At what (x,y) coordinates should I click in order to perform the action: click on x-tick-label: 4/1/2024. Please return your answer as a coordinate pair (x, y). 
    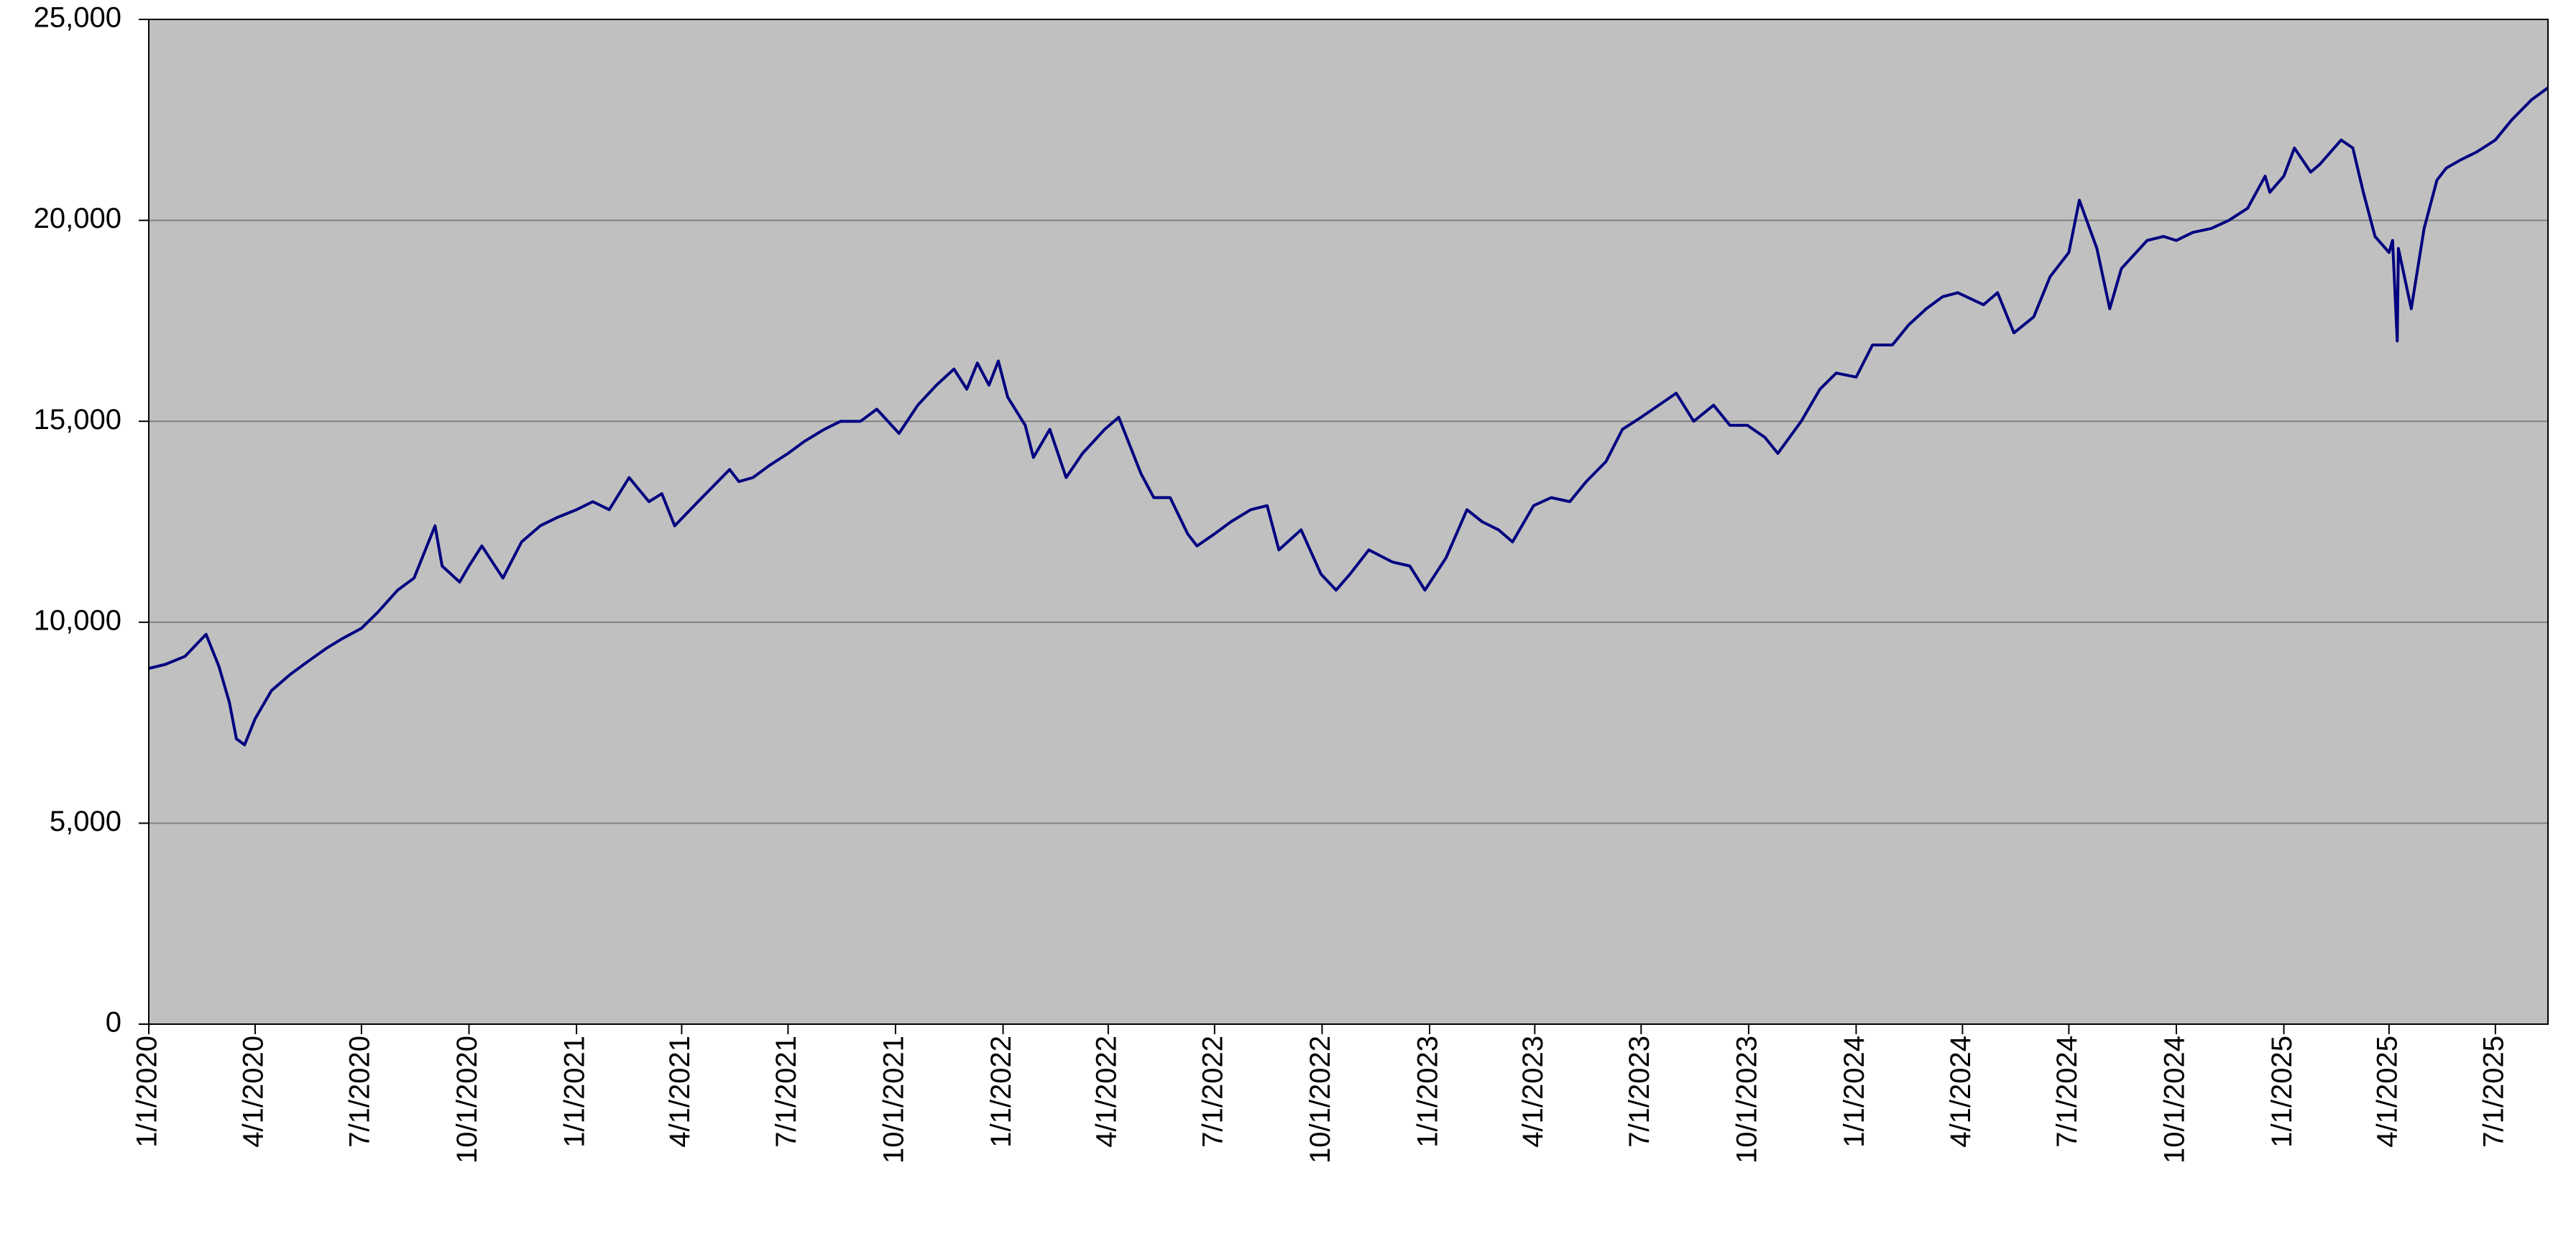
    Looking at the image, I should click on (1961, 1092).